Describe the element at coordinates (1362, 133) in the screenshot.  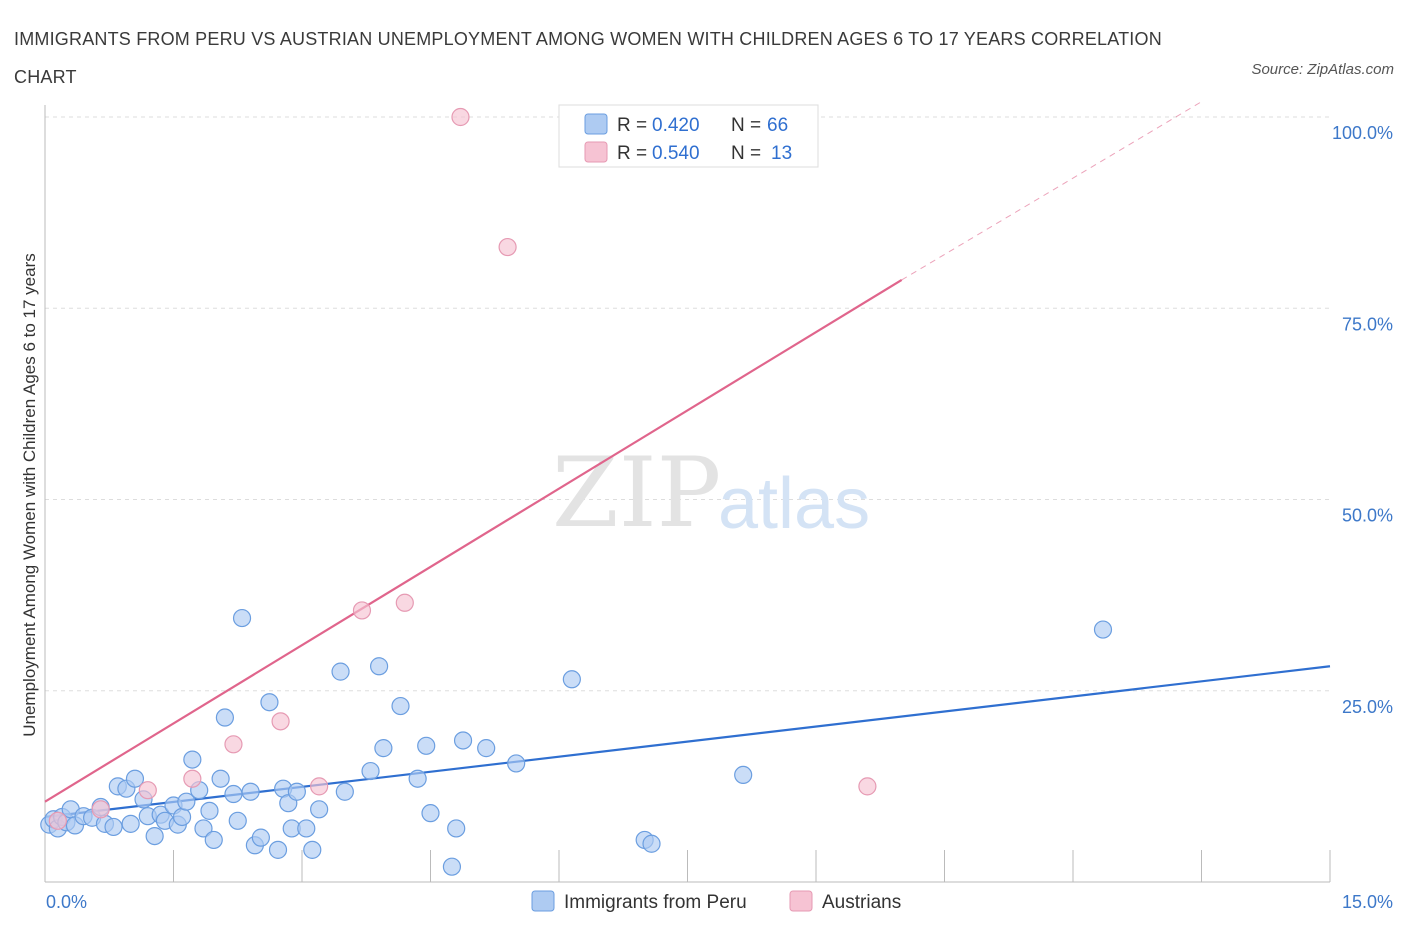
I see `y-tick-label: 100.0%` at that location.